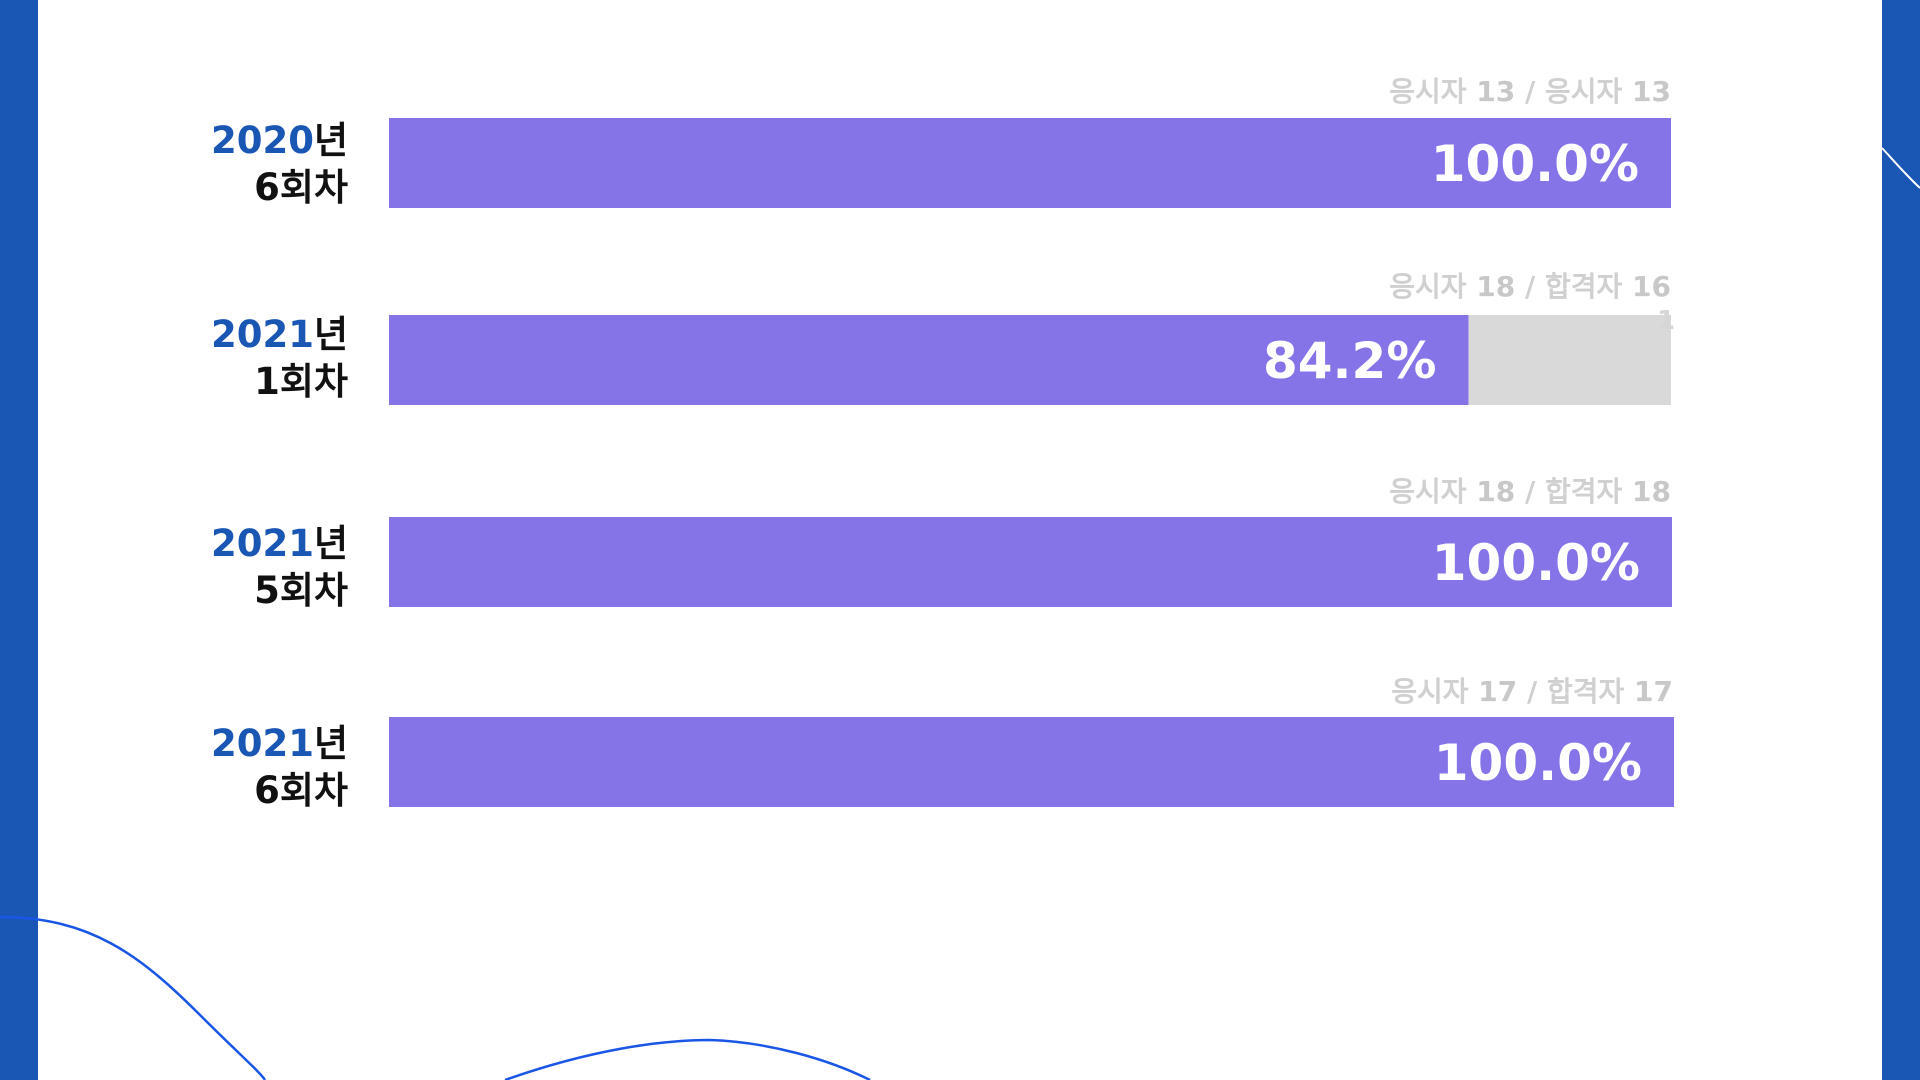 This screenshot has width=1920, height=1080. Describe the element at coordinates (301, 590) in the screenshot. I see `row-round-2: 5회차` at that location.